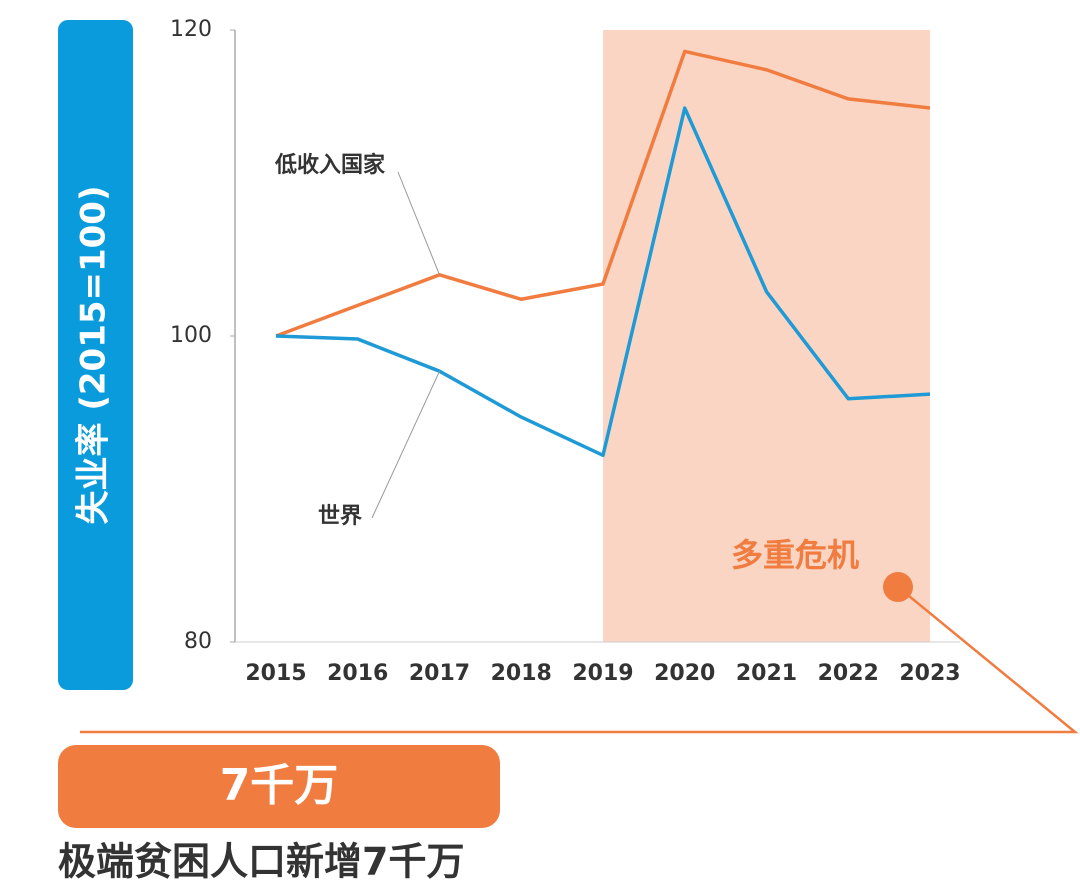  What do you see at coordinates (521, 673) in the screenshot?
I see `x-tick-label: 2018` at bounding box center [521, 673].